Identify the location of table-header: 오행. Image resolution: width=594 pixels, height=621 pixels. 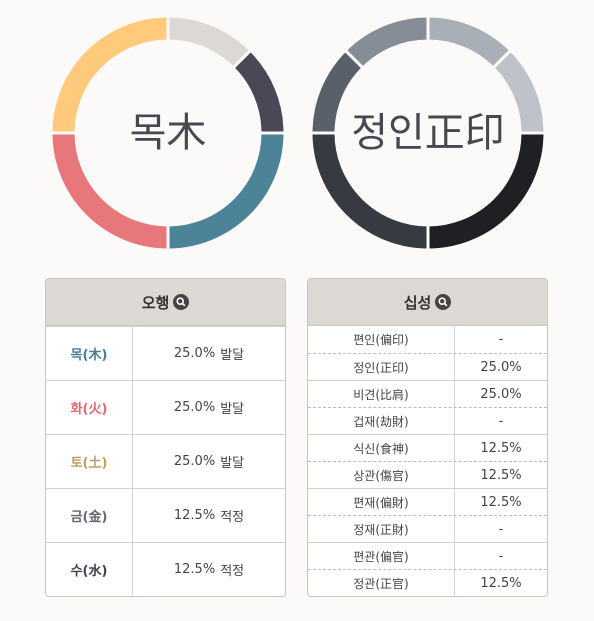
(165, 302).